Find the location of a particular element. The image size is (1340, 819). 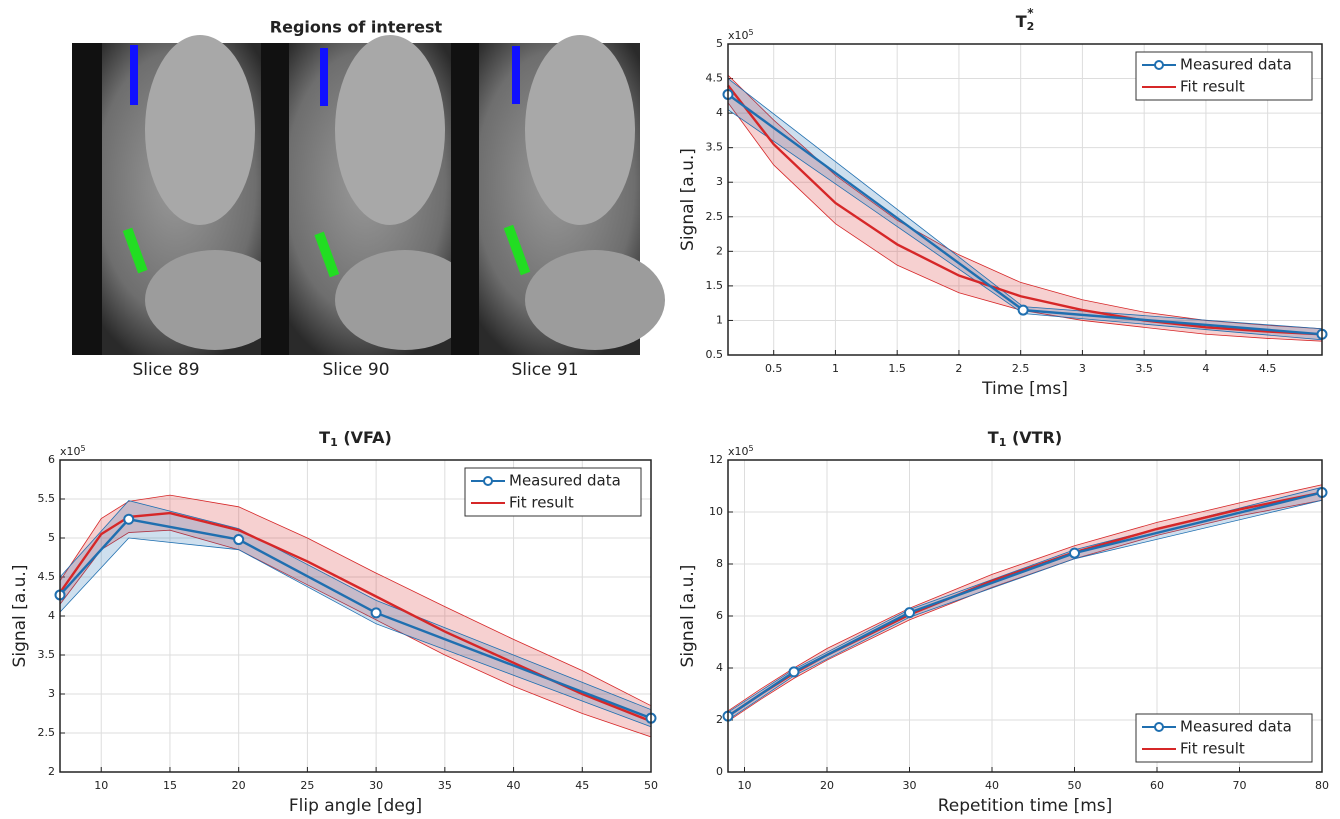

x-tick-label: 35 is located at coordinates (445, 785).